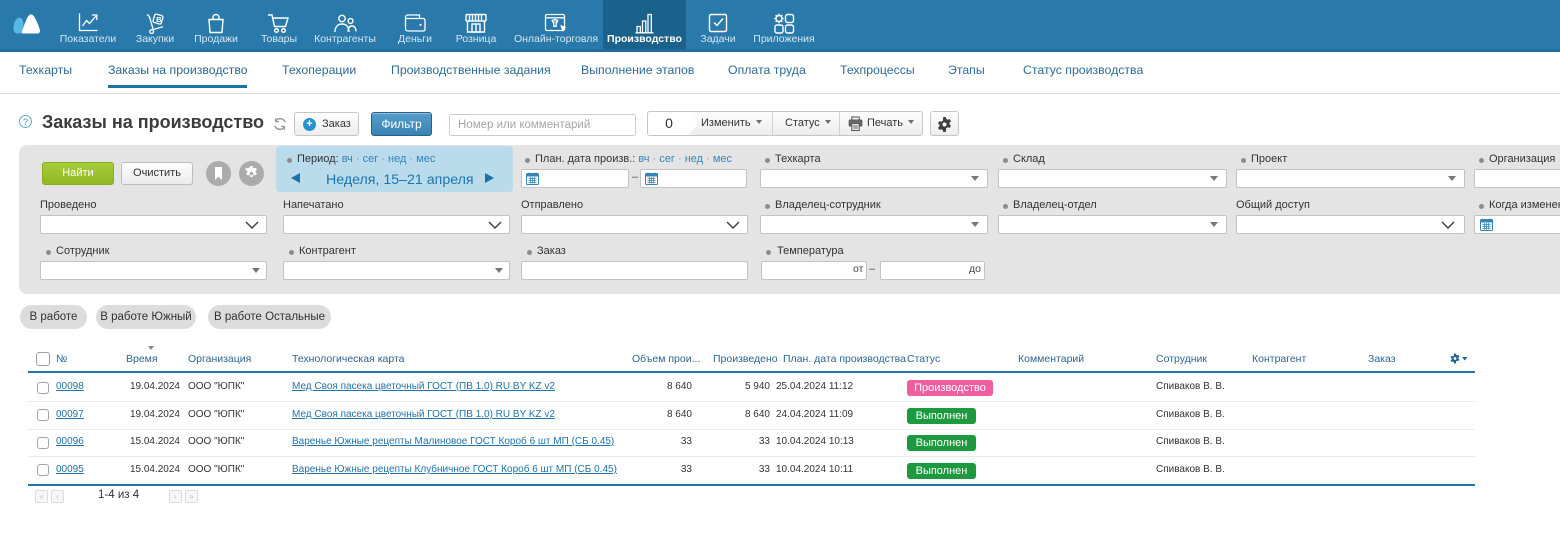 Image resolution: width=1560 pixels, height=538 pixels. Describe the element at coordinates (159, 19) in the screenshot. I see `svg-text: B` at that location.